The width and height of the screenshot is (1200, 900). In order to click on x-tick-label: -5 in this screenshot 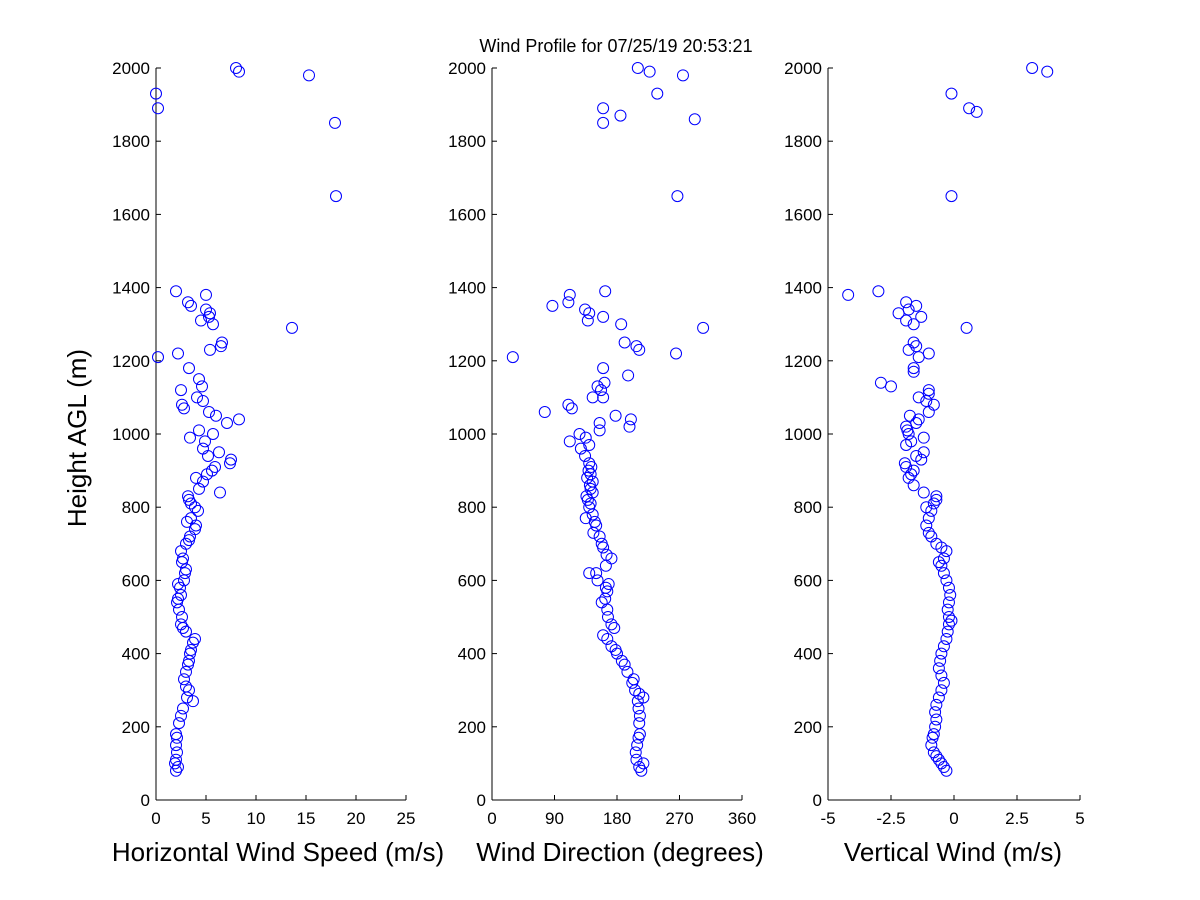, I will do `click(827, 818)`.